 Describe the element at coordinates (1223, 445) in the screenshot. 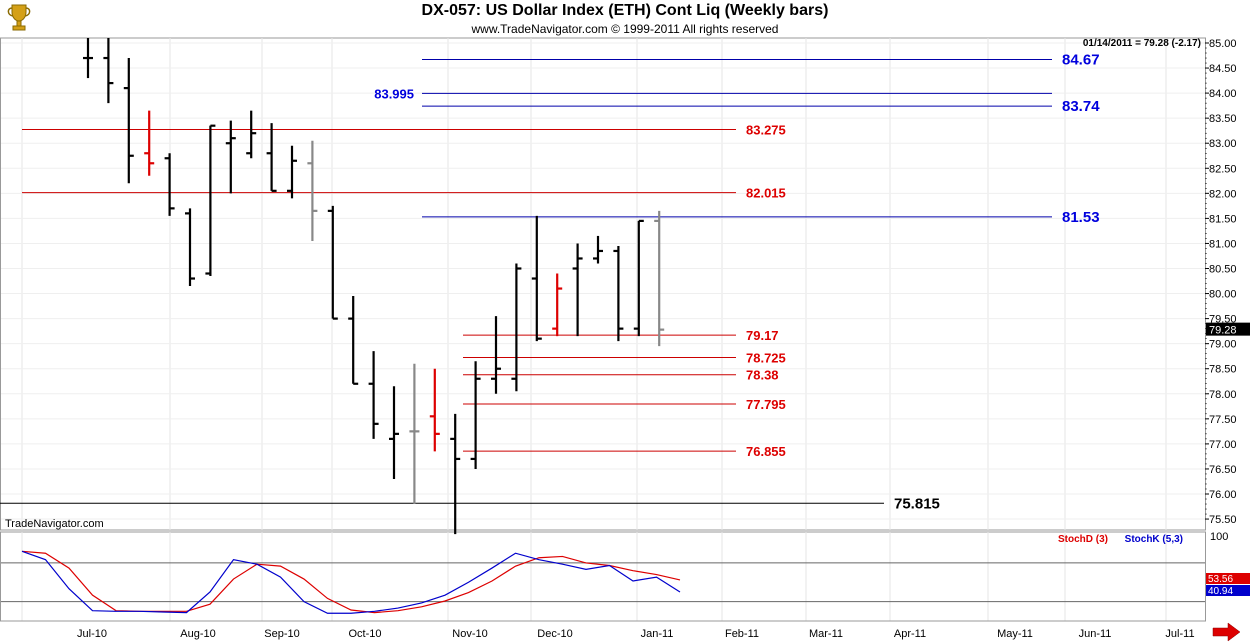

I see `price-tick-label: 77.00` at that location.